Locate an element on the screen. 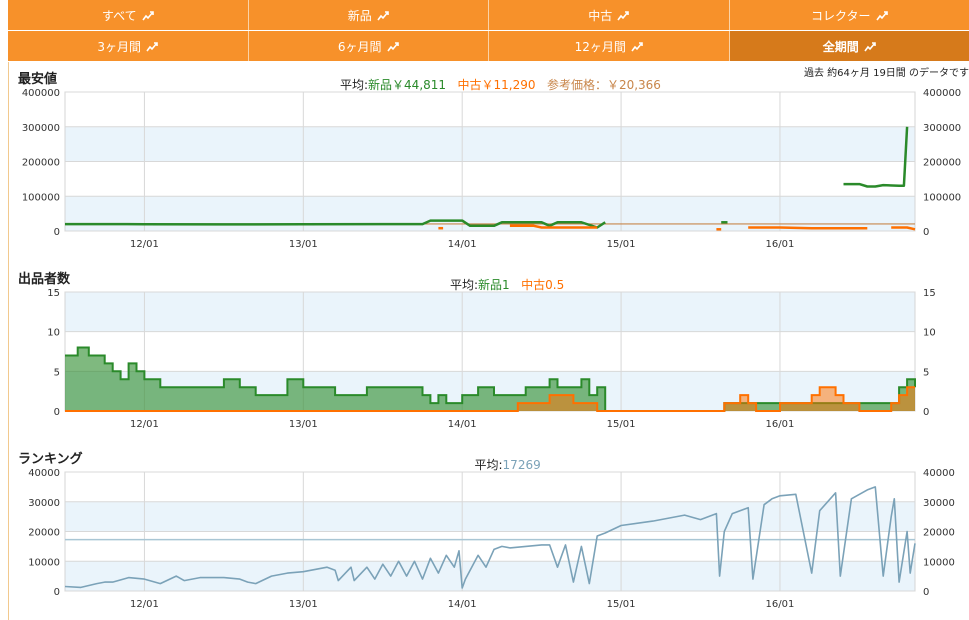 Image resolution: width=969 pixels, height=620 pixels. tab-all: すべて is located at coordinates (128, 15).